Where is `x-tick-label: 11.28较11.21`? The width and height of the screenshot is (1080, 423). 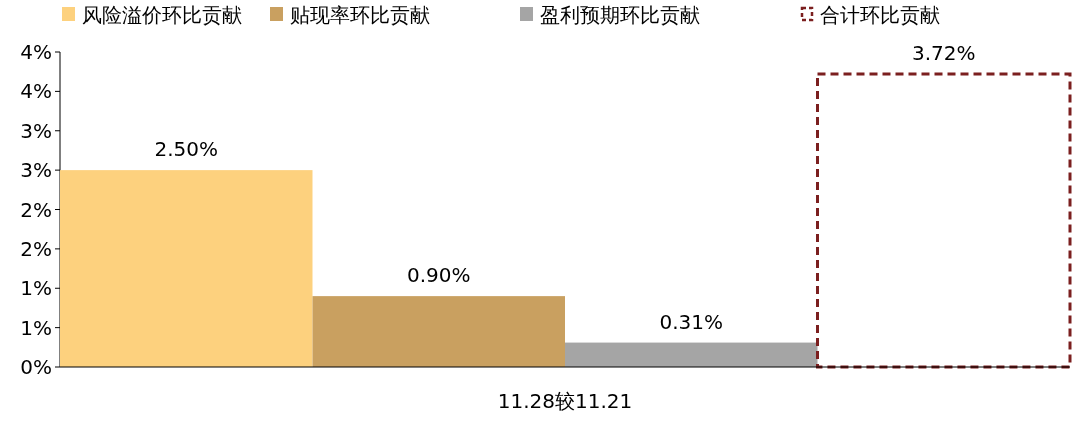 x-tick-label: 11.28较11.21 is located at coordinates (565, 401).